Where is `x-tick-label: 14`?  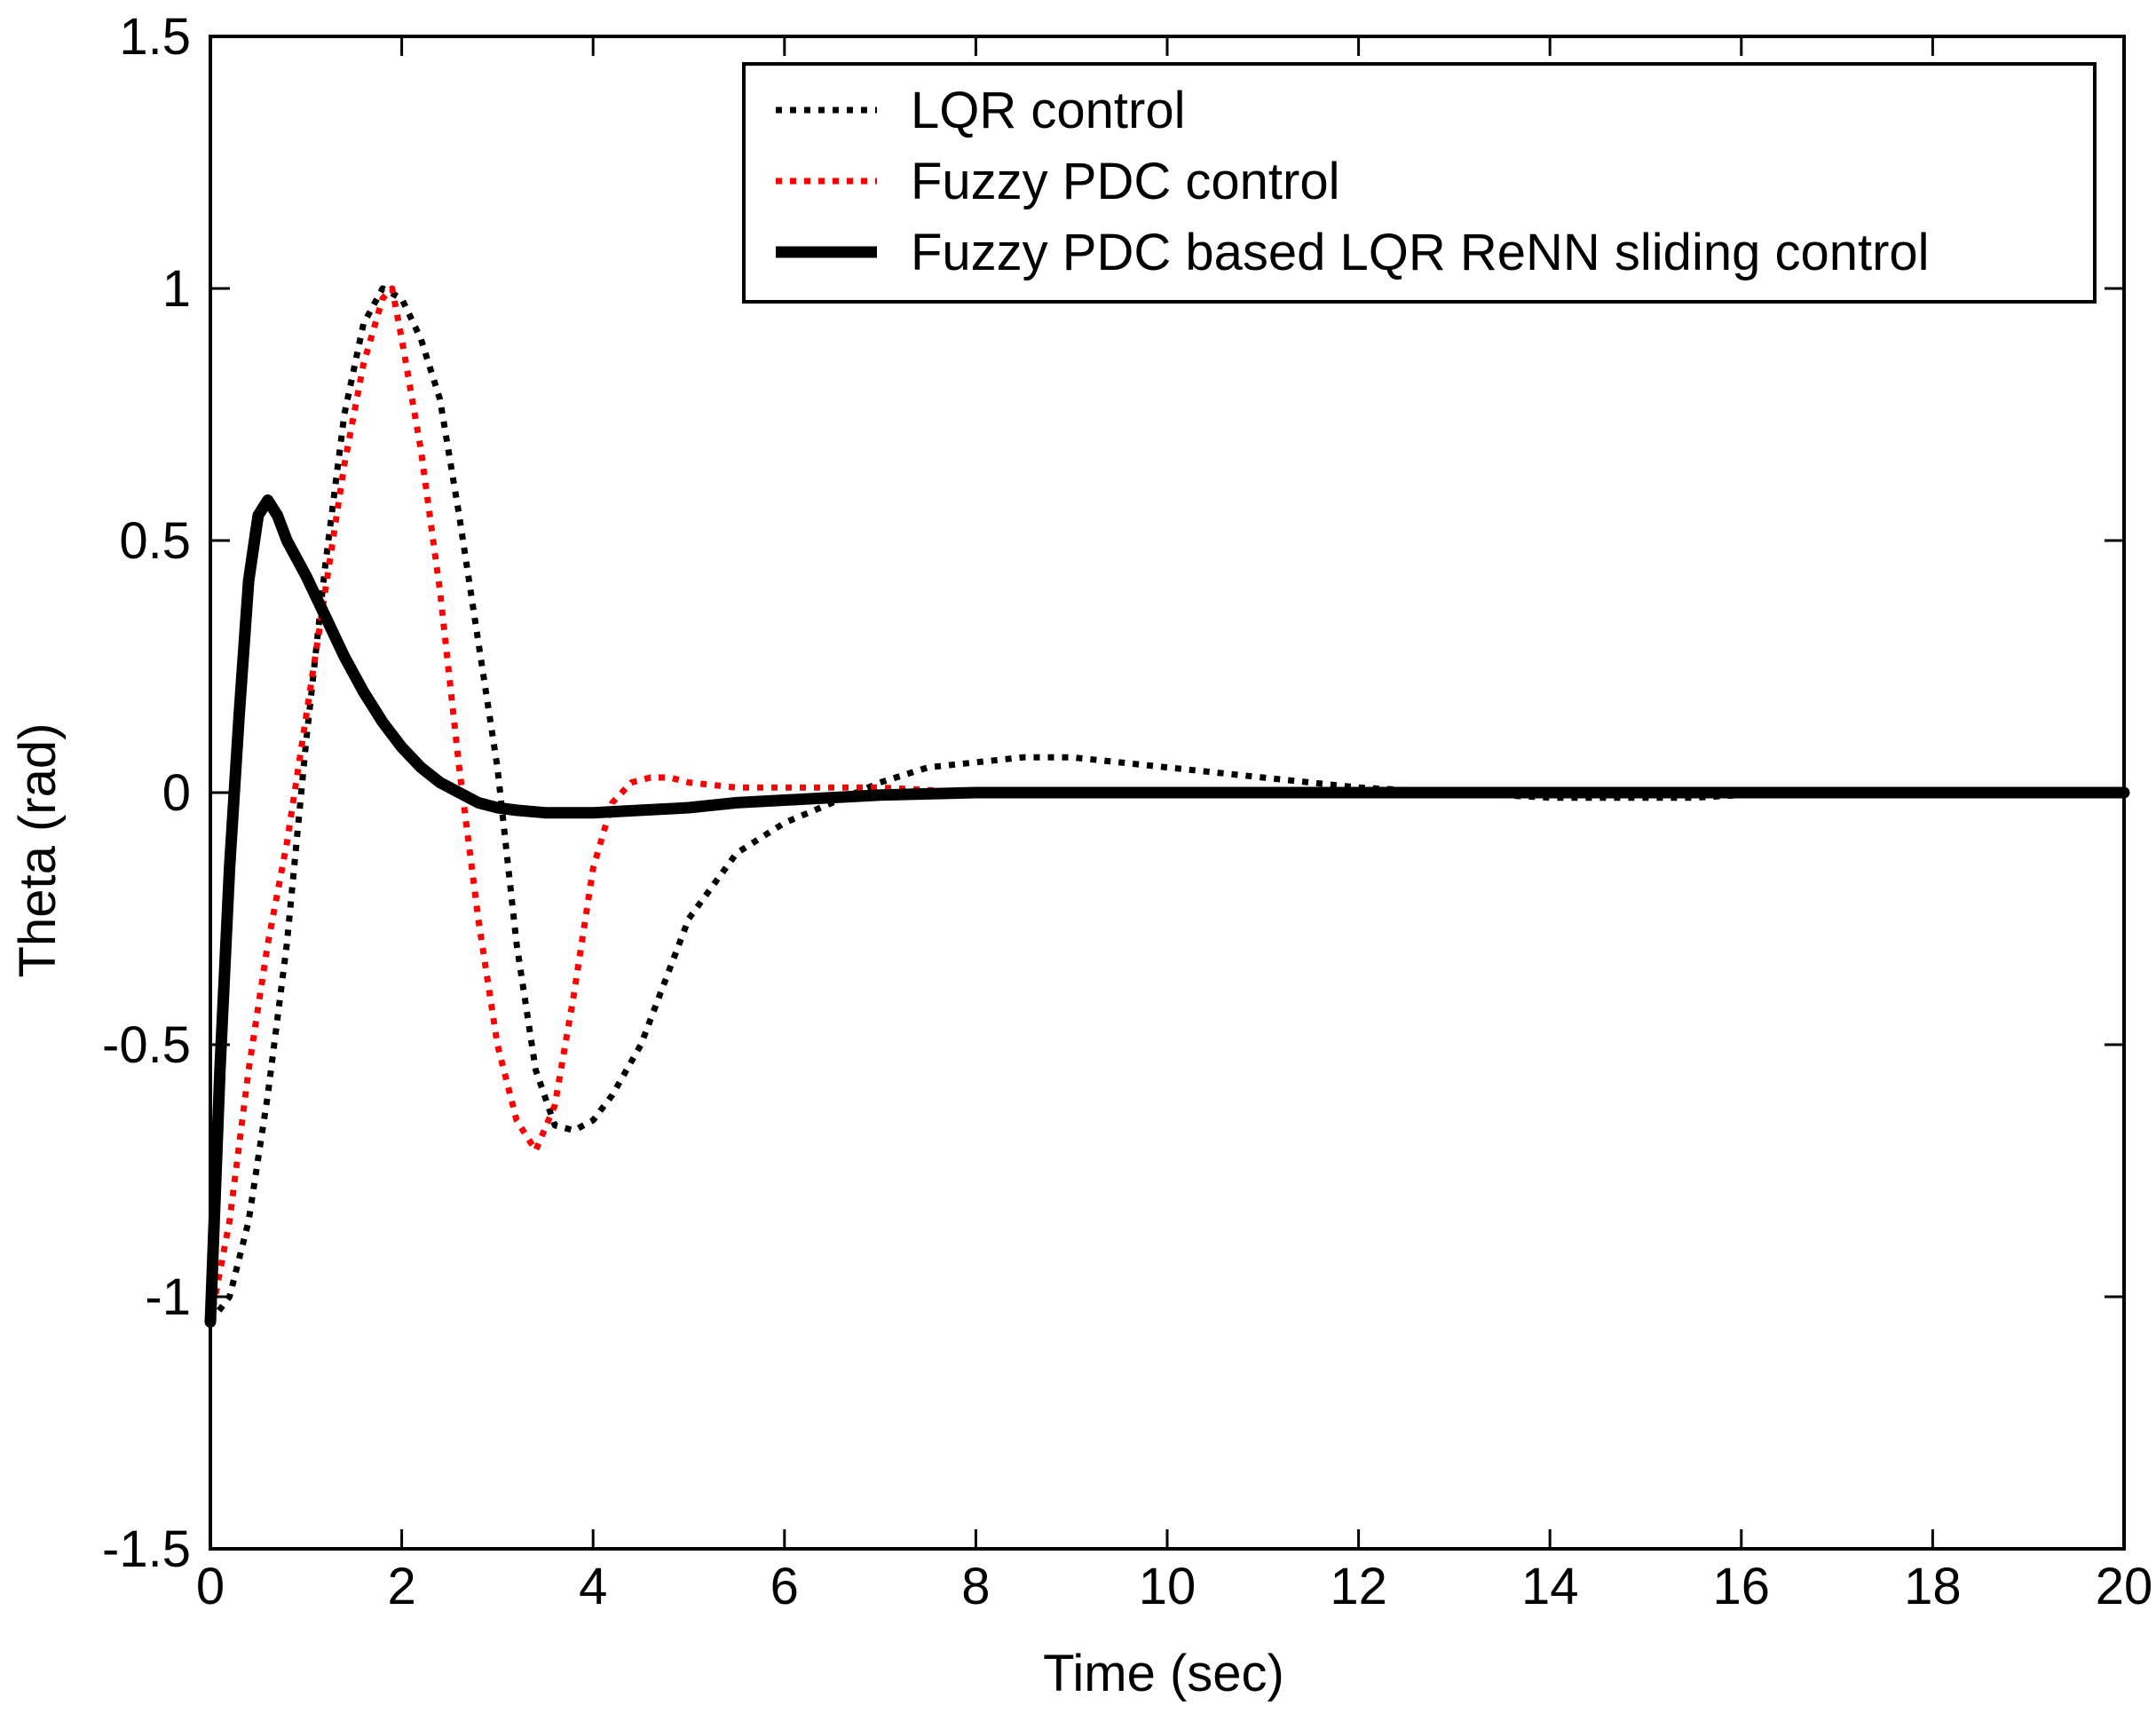 x-tick-label: 14 is located at coordinates (1550, 1586).